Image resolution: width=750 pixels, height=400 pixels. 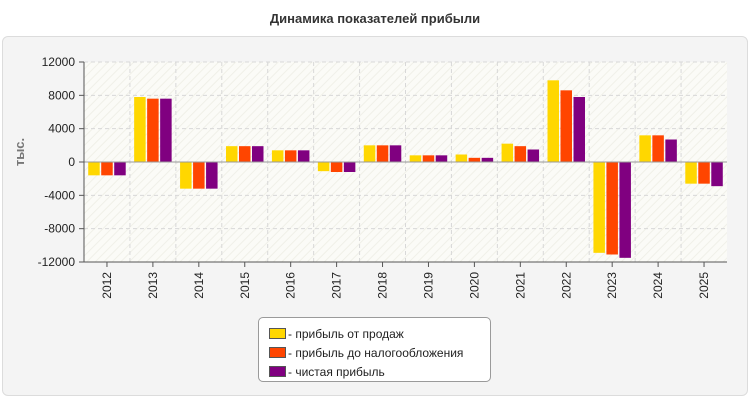 What do you see at coordinates (61, 129) in the screenshot?
I see `y-tick-label: 4000` at bounding box center [61, 129].